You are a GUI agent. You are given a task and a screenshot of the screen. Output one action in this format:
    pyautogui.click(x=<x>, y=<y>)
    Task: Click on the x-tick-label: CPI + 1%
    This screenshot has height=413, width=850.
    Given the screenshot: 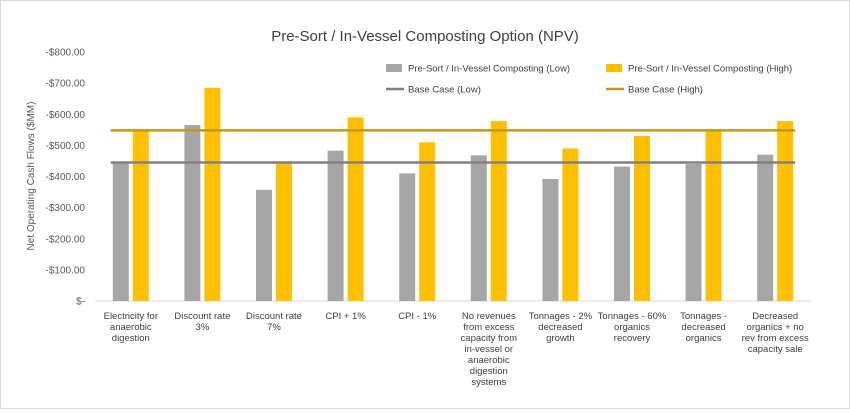 What is the action you would take?
    pyautogui.click(x=345, y=316)
    